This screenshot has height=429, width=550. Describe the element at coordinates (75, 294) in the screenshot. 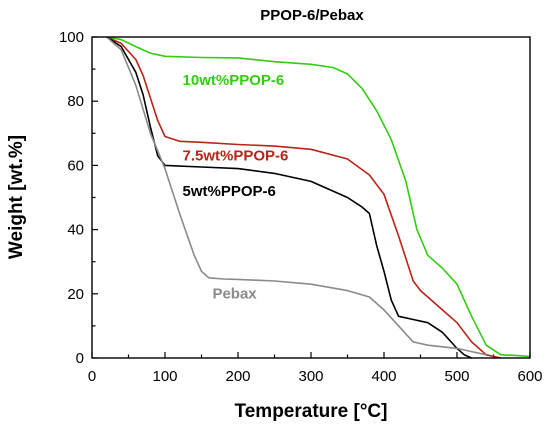

I see `y-tick-label: 20` at that location.